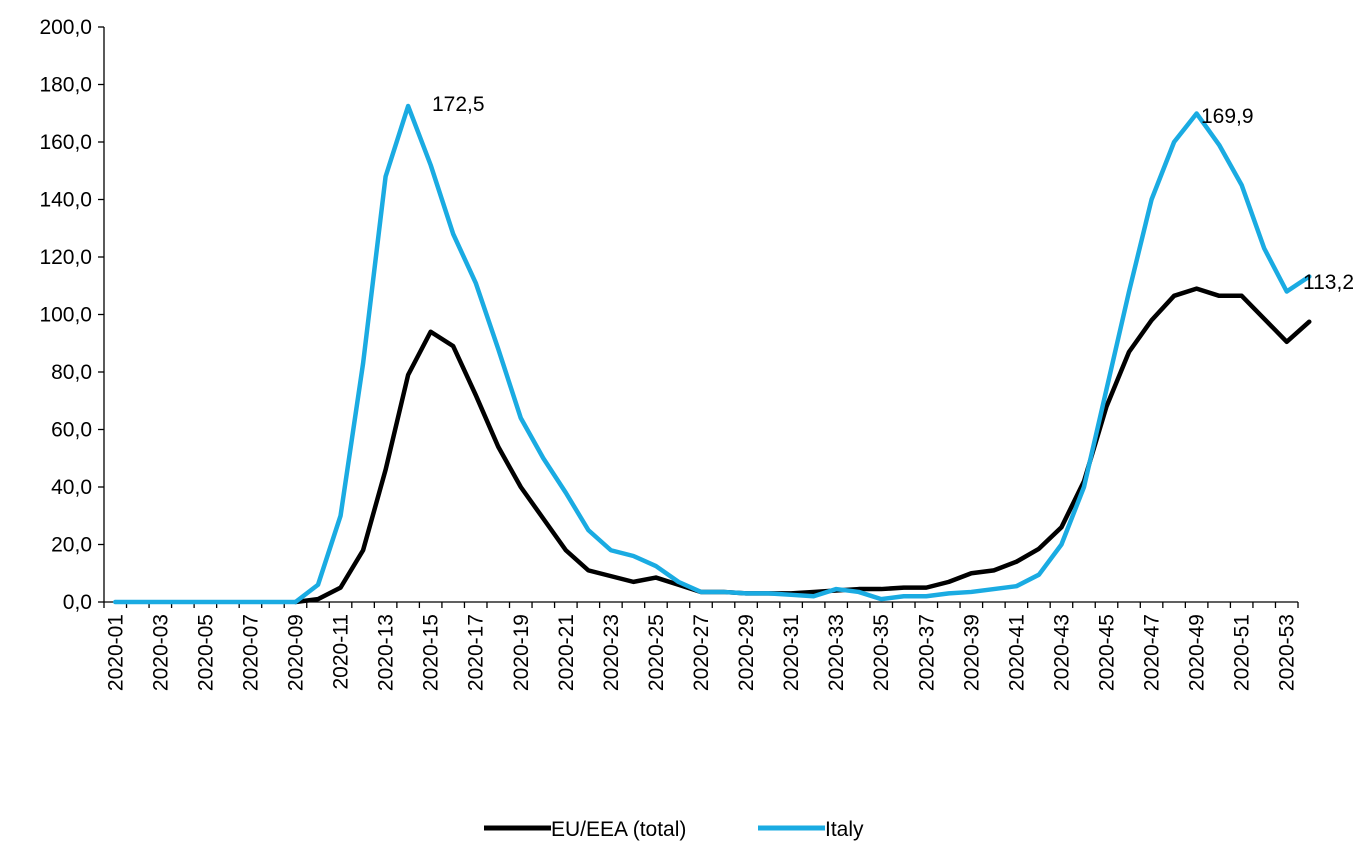 This screenshot has height=847, width=1368. Describe the element at coordinates (71, 430) in the screenshot. I see `y-tick-label: 60,0` at that location.